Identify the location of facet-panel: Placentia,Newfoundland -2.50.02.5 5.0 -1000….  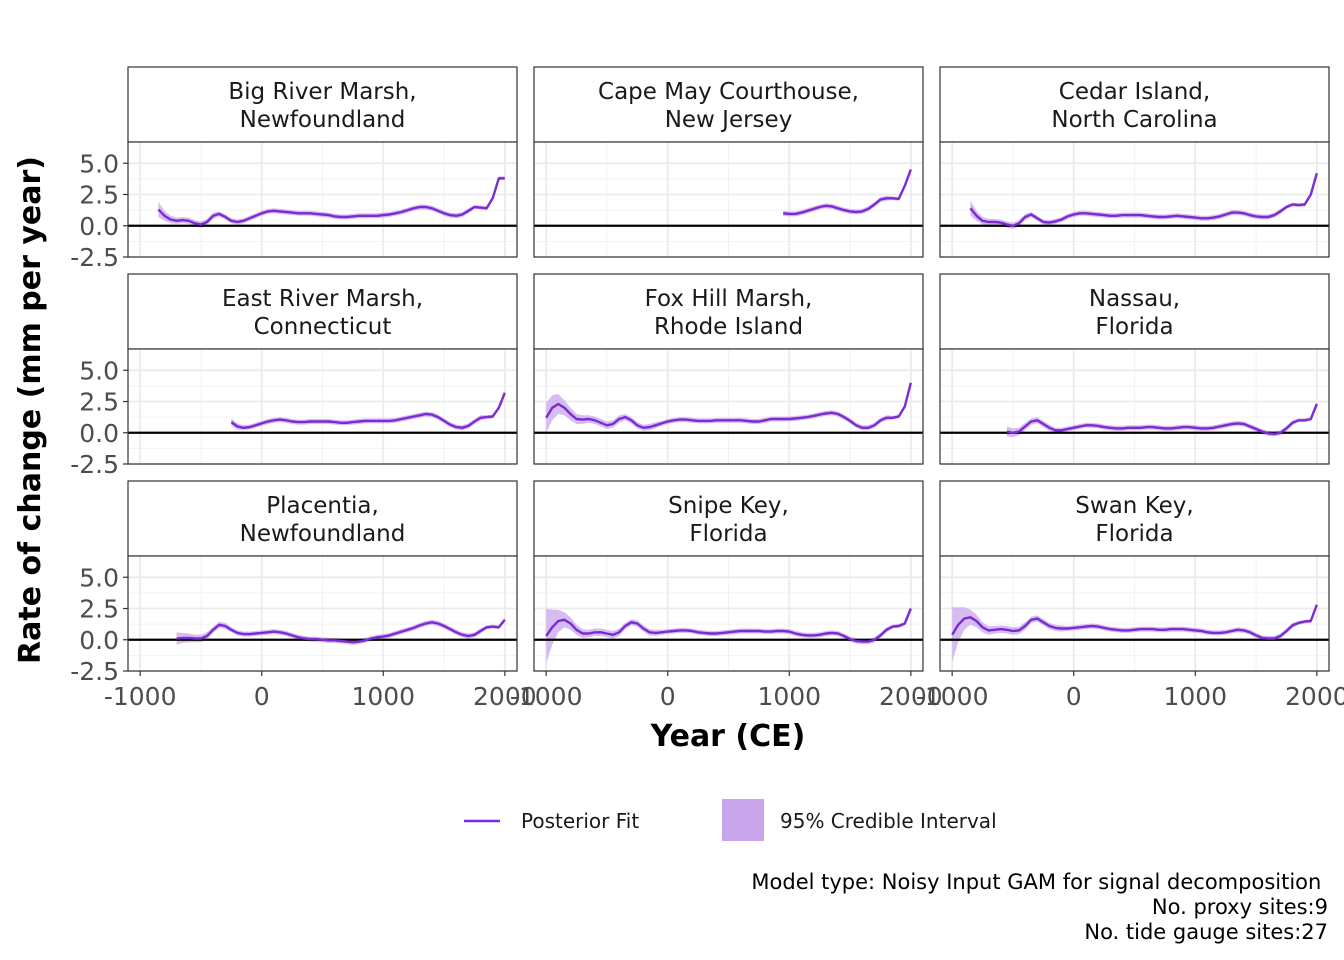
(303, 595).